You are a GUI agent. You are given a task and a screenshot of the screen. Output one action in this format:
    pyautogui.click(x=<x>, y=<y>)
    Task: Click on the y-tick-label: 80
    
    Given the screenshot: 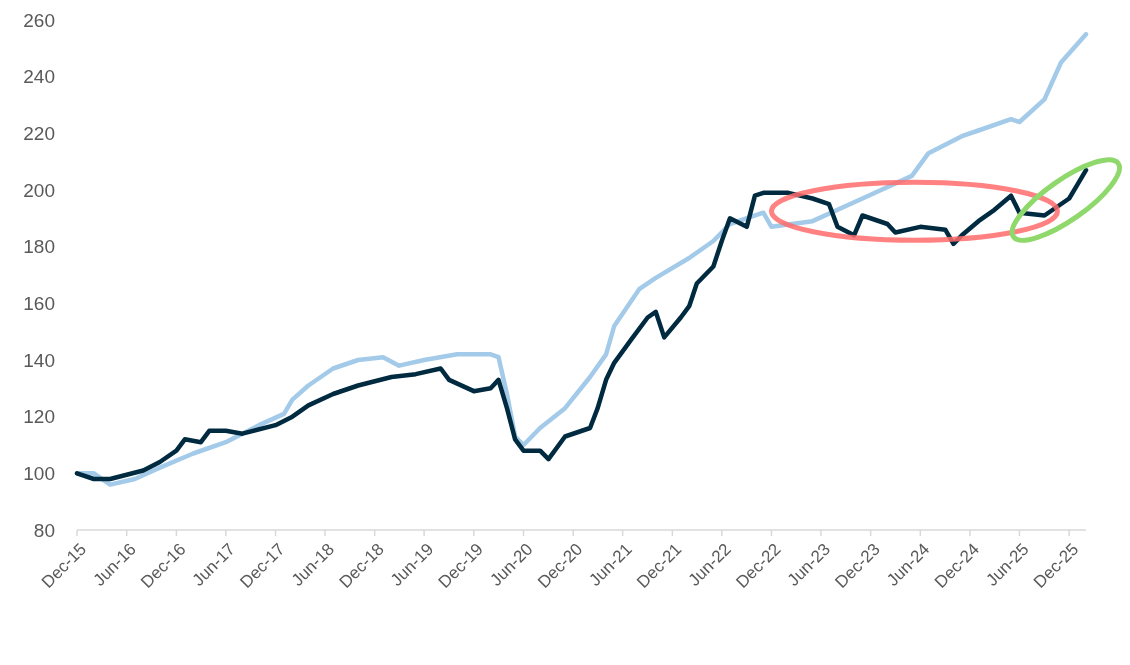 What is the action you would take?
    pyautogui.click(x=44, y=530)
    